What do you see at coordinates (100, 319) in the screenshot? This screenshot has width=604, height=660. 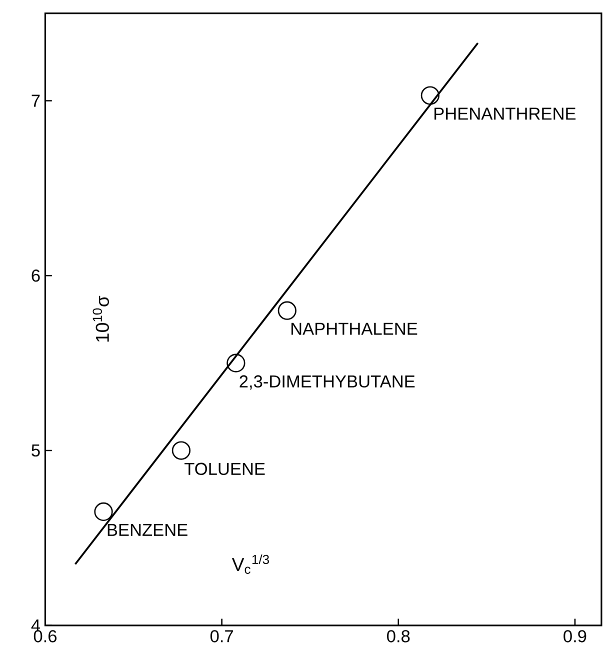 I see `y-axis-title: 10$^{10}$σ` at bounding box center [100, 319].